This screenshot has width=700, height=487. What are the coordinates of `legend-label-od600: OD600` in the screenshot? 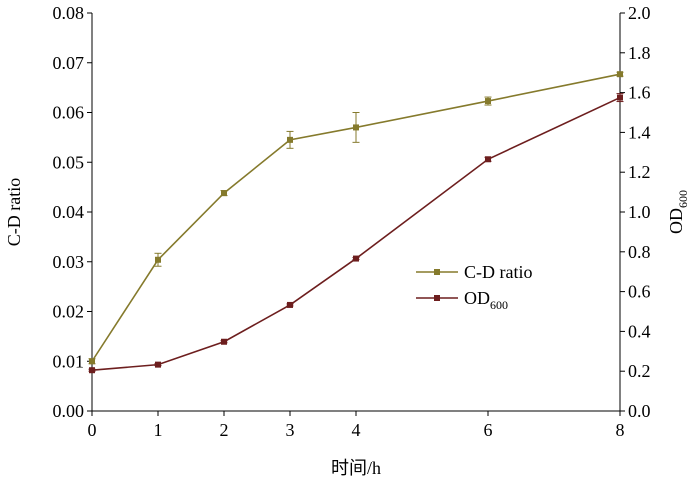 It's located at (486, 300).